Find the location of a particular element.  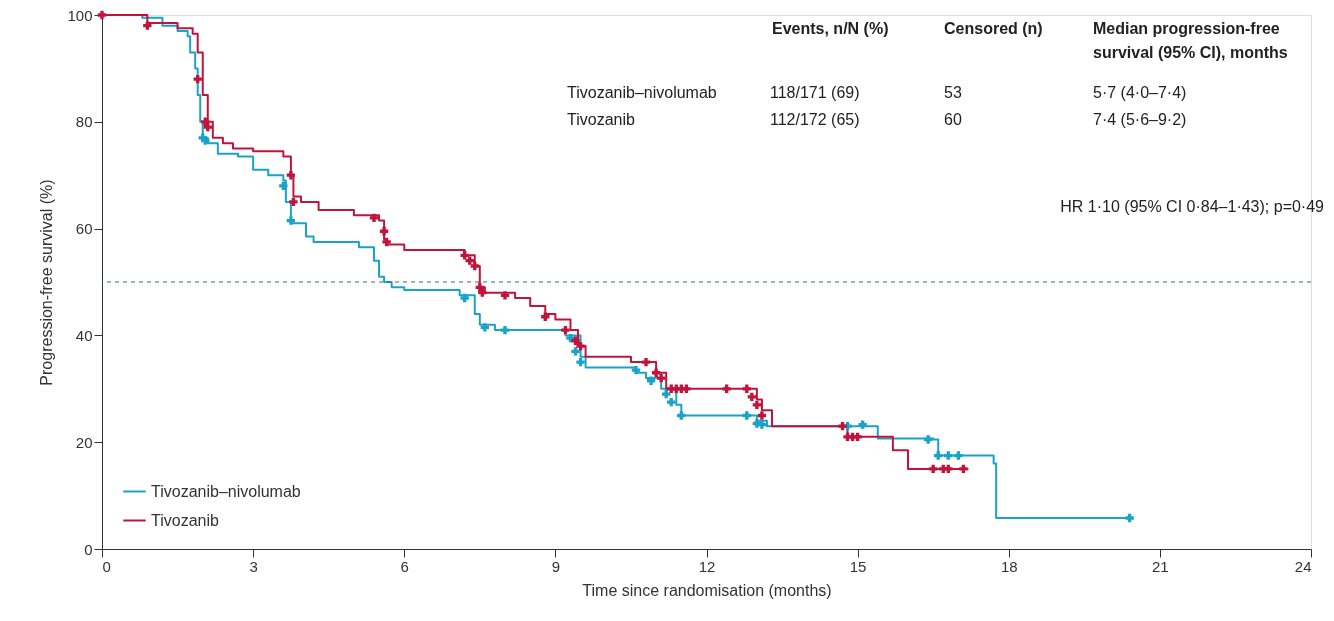

annotation: Censored (n) is located at coordinates (993, 28).